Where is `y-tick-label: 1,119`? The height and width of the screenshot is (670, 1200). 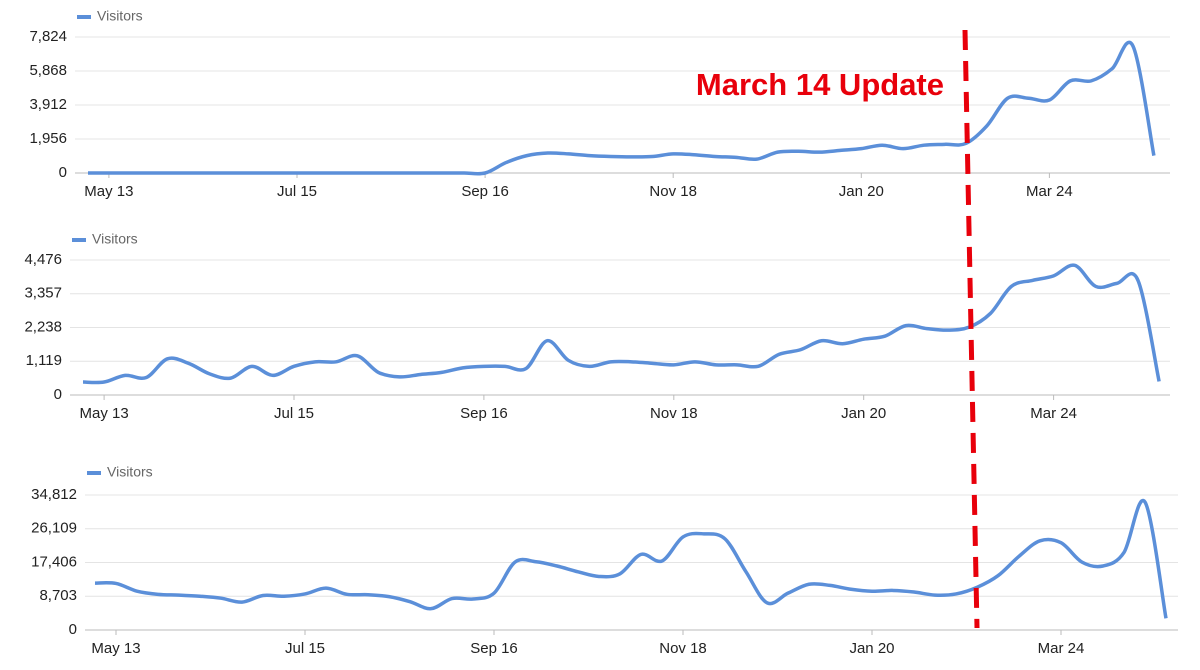
y-tick-label: 1,119 is located at coordinates (44, 360).